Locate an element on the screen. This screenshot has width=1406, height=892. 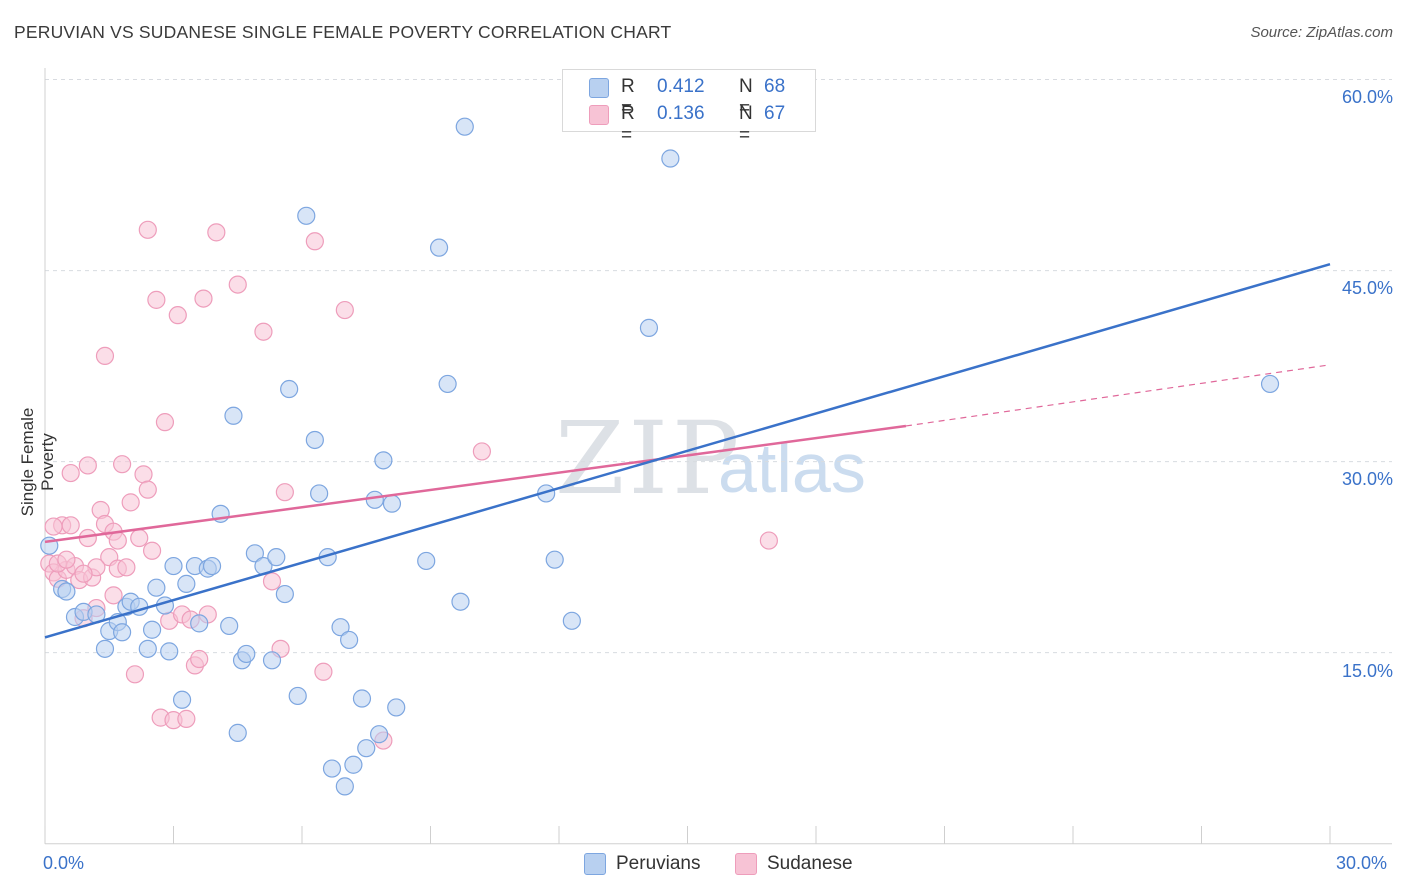
correlation-legend: R = 0.412 N = 68 R = 0.136 N = 67 is located at coordinates (689, 107).